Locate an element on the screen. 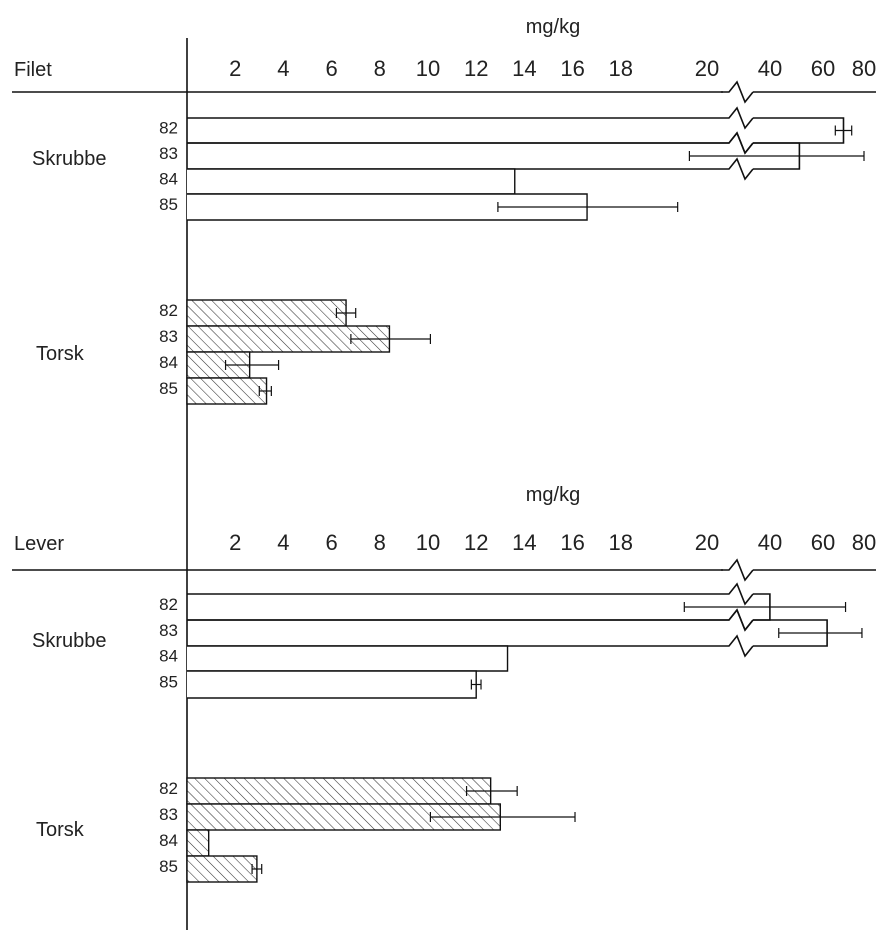 The width and height of the screenshot is (892, 939). bar-end is located at coordinates (799, 130).